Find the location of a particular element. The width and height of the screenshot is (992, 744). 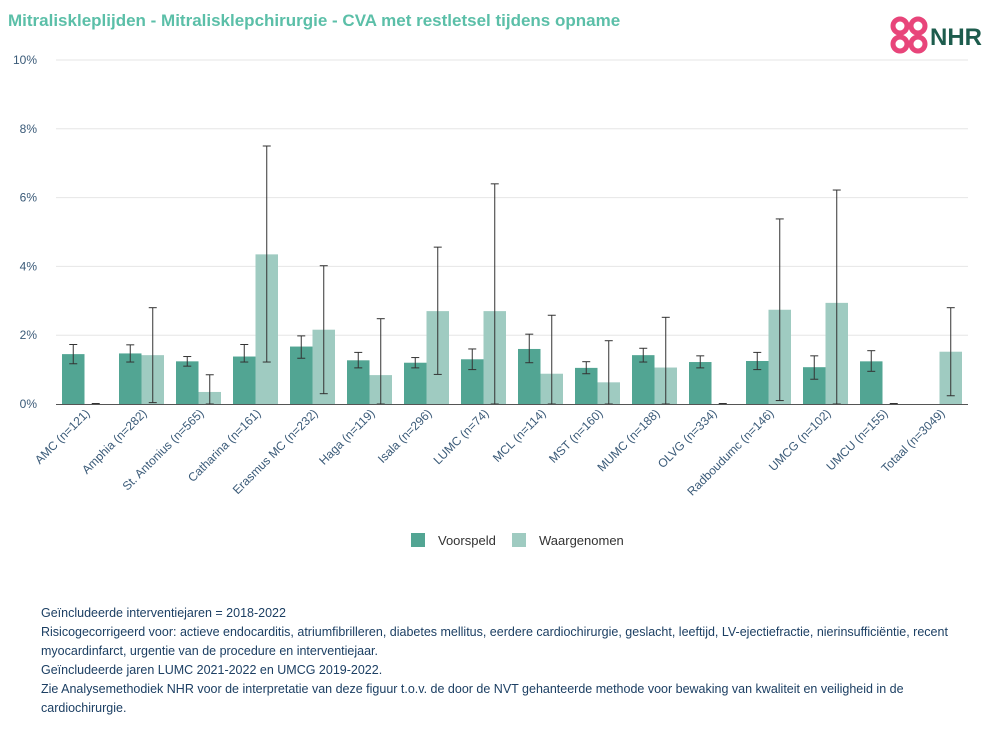

legend: Voorspeld Waargenomen is located at coordinates (517, 540).